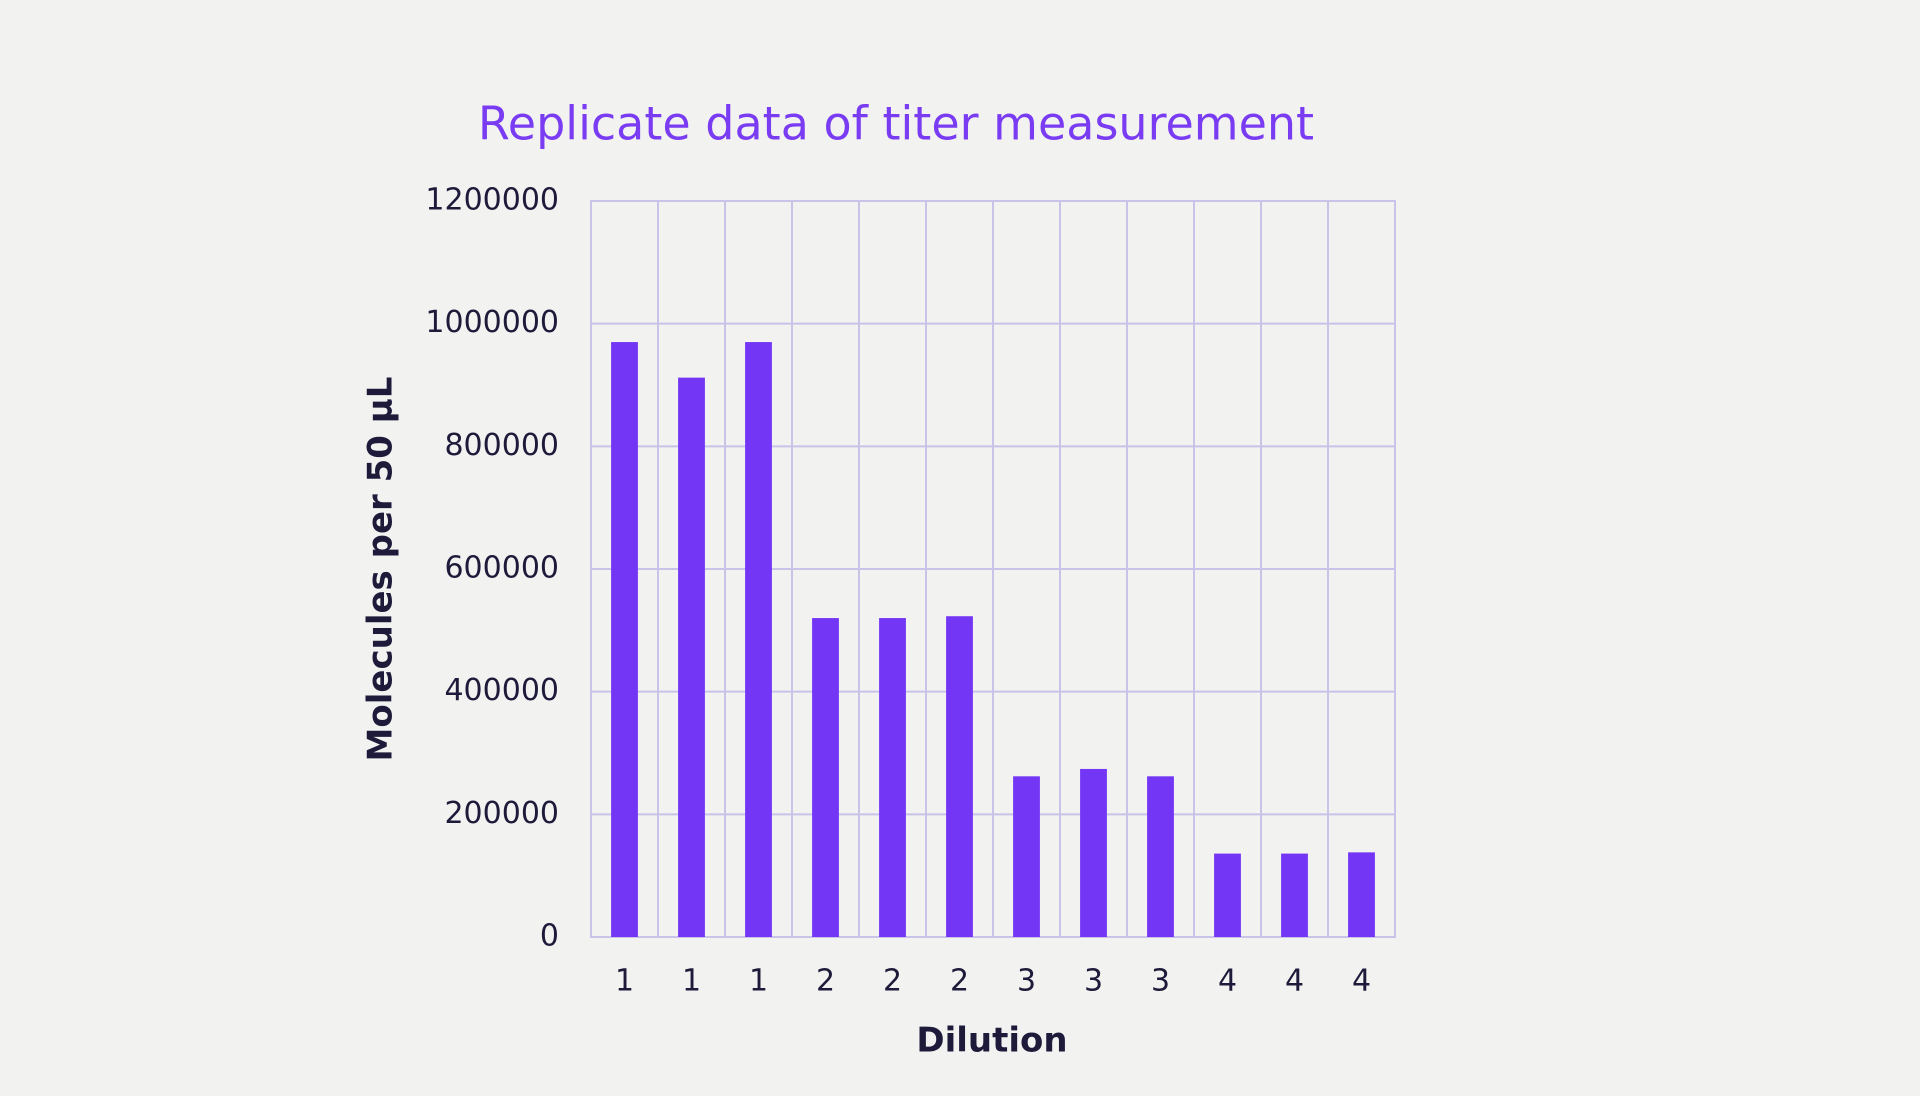 This screenshot has height=1096, width=1920. I want to click on x-axis-label: Dilution, so click(991, 1041).